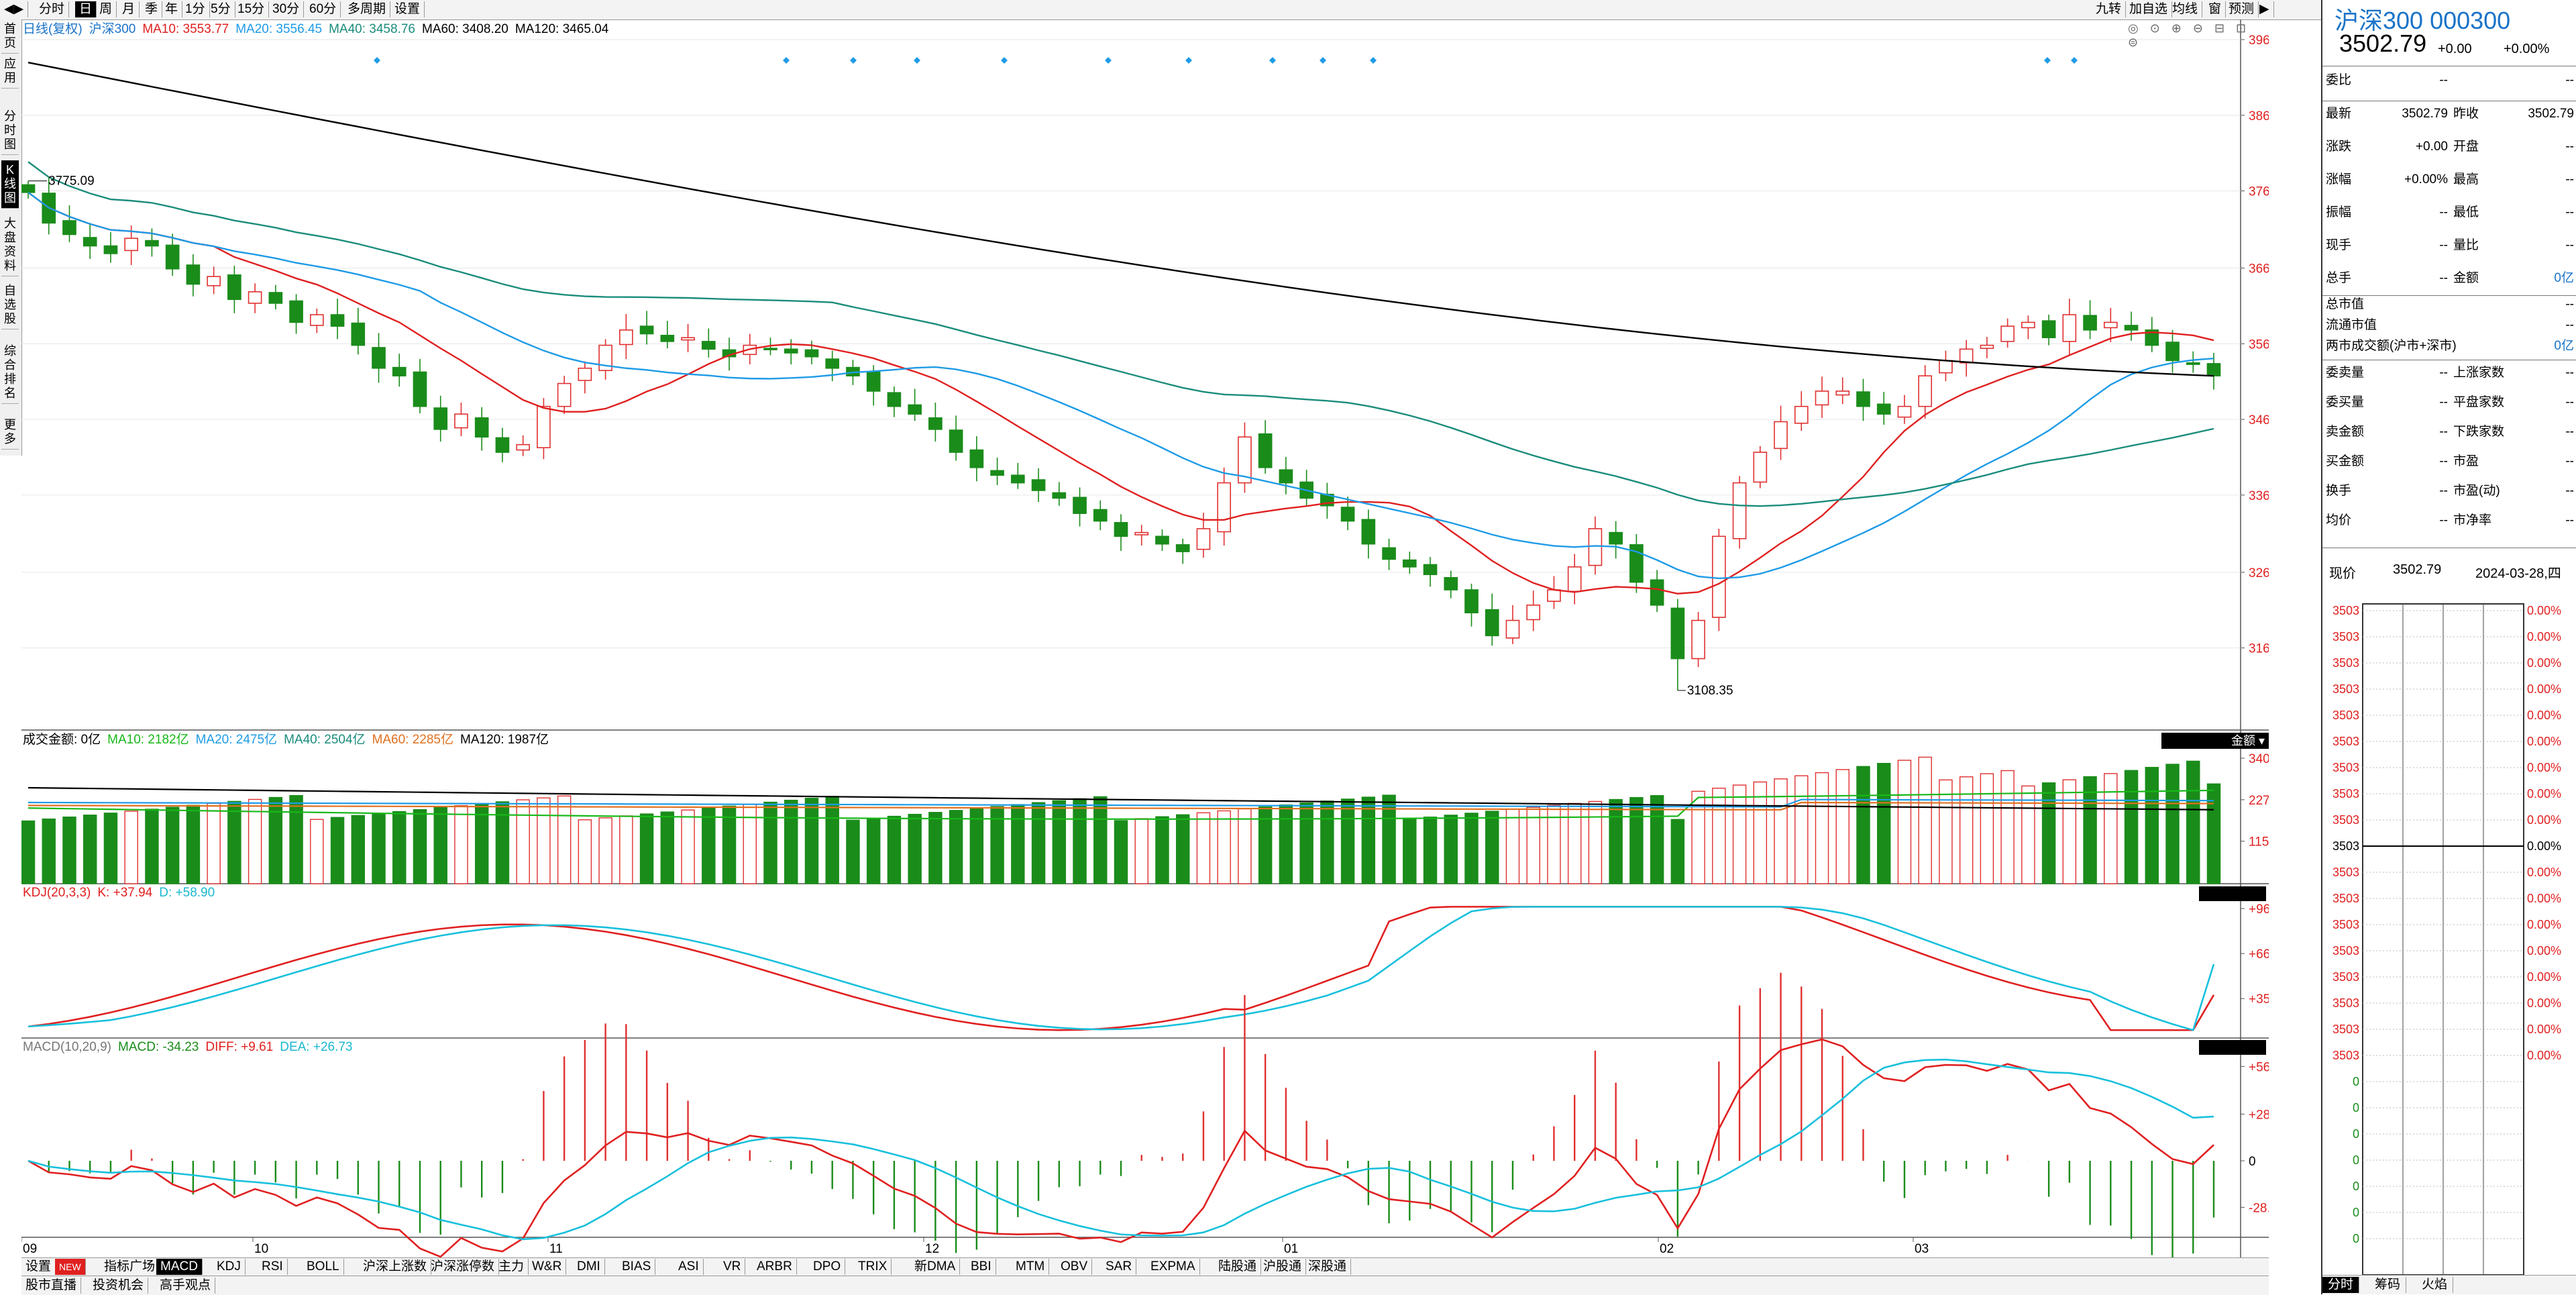  I want to click on indicator-tab-24: 陆股通, so click(1238, 1267).